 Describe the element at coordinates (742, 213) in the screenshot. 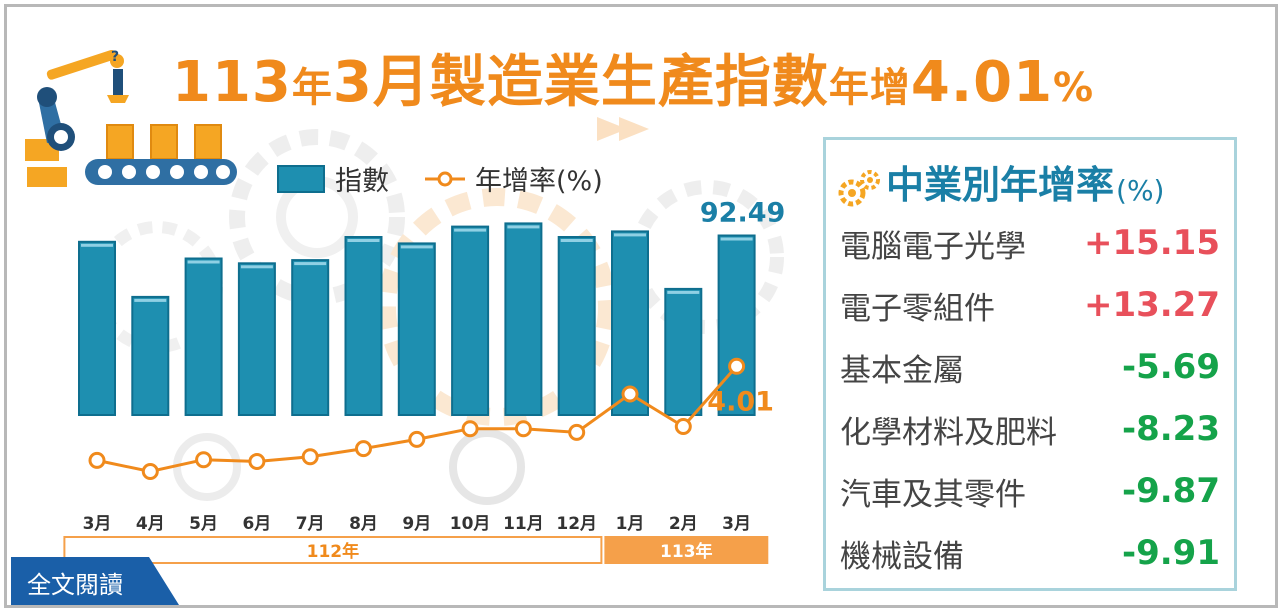

I see `bar-data-label-last: 92.49` at that location.